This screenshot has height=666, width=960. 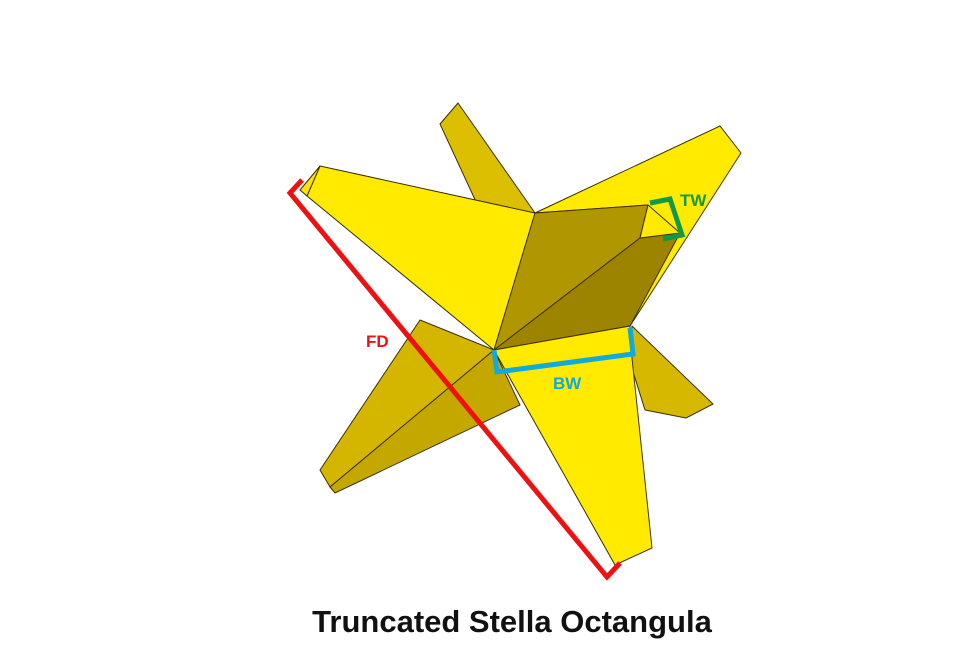 What do you see at coordinates (660, 221) in the screenshot?
I see `truncation-tip-face` at bounding box center [660, 221].